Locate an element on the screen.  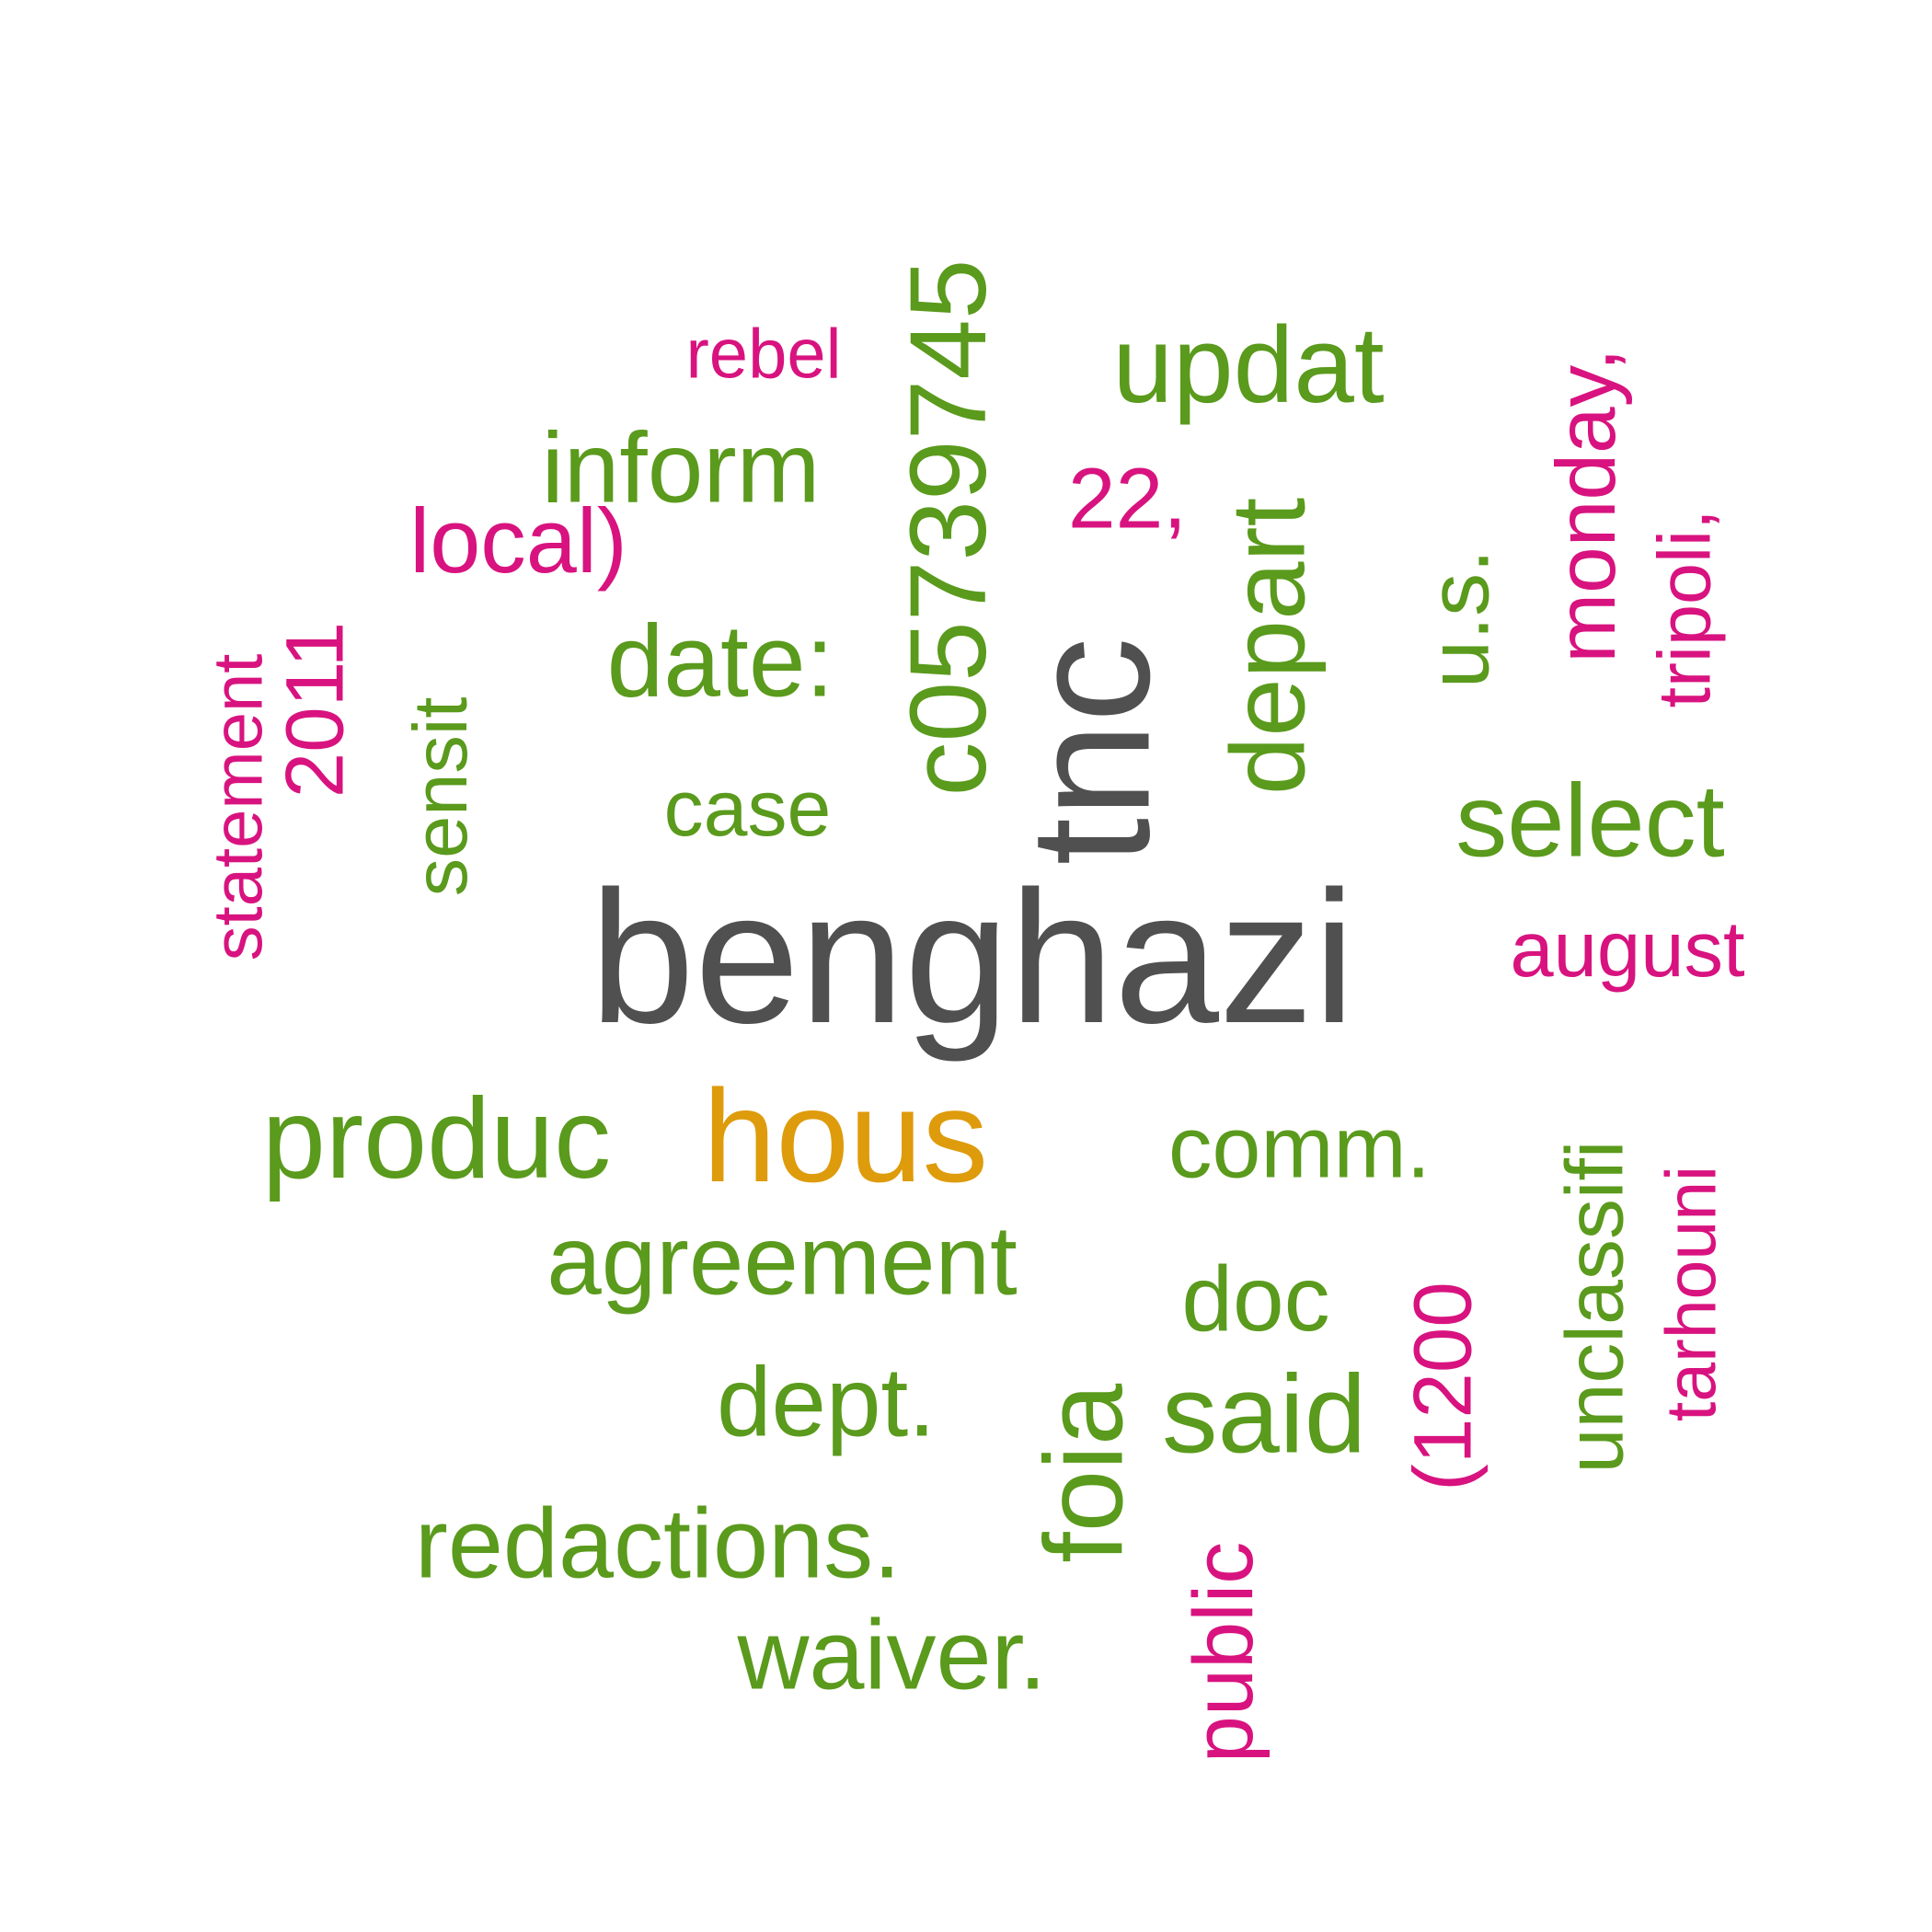
word-group-comm: comm. is located at coordinates (1299, 1148).